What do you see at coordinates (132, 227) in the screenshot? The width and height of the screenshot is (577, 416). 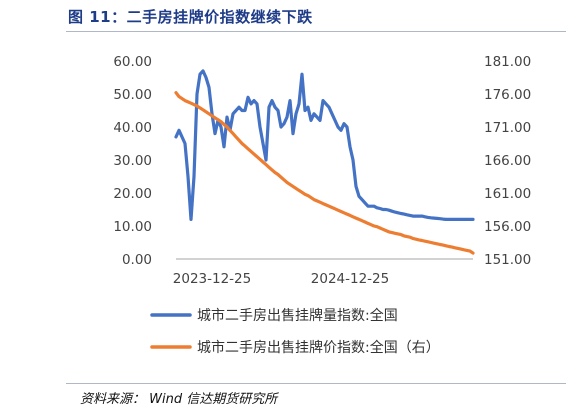 I see `y-left-tick-label: 10.00` at bounding box center [132, 227].